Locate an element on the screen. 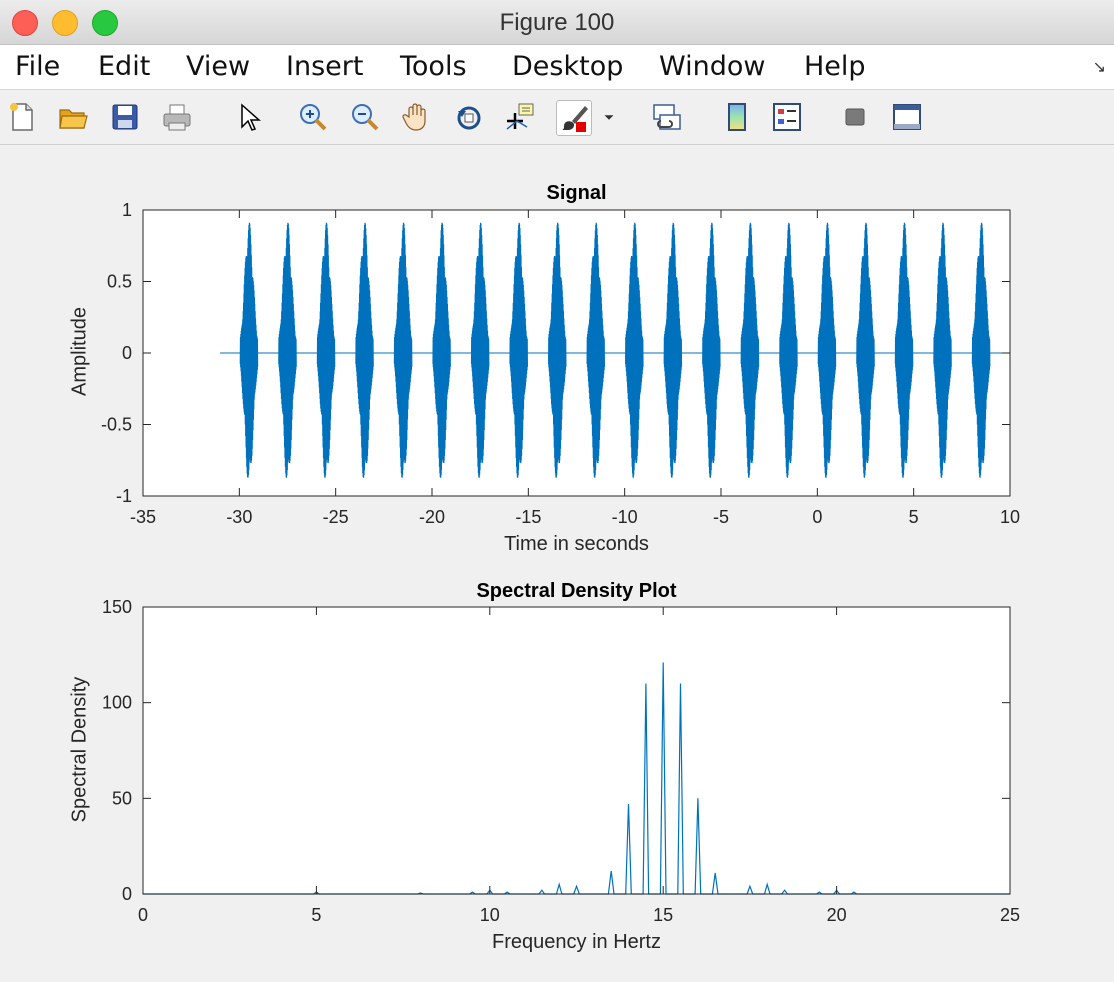 The image size is (1114, 982). signal-xtick-label: -5 is located at coordinates (721, 517).